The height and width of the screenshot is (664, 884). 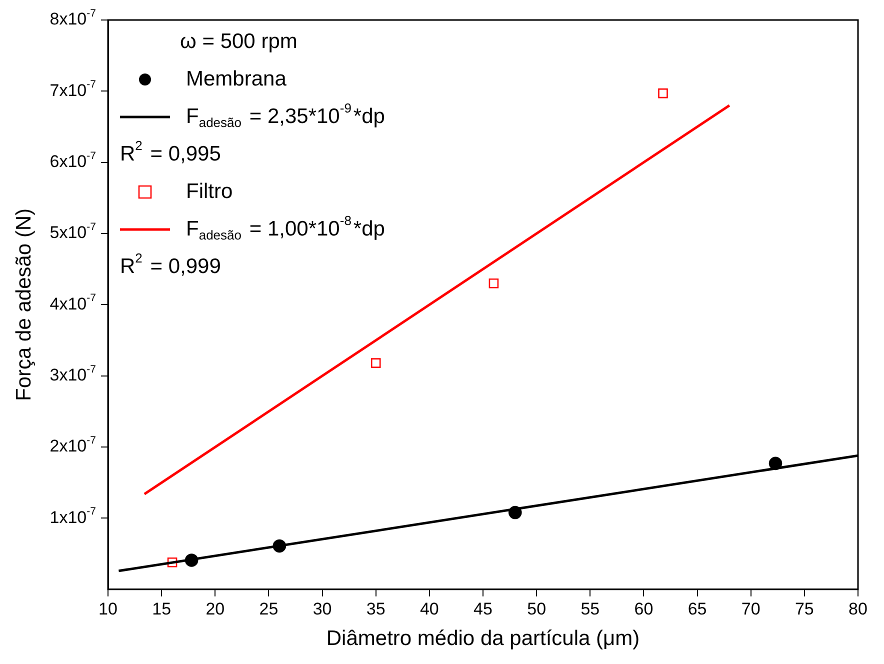 I want to click on x-tick-label: 50, so click(x=536, y=608).